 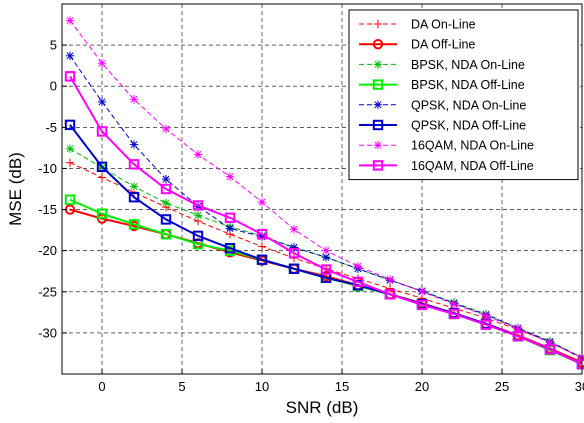 What do you see at coordinates (468, 126) in the screenshot?
I see `legend-label: QPSK, NDA Off-Line` at bounding box center [468, 126].